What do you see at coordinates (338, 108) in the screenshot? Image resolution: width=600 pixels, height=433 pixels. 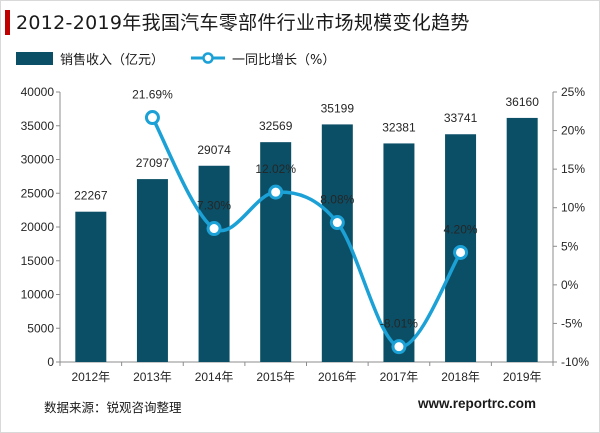 I see `bar-data-label: 35199` at bounding box center [338, 108].